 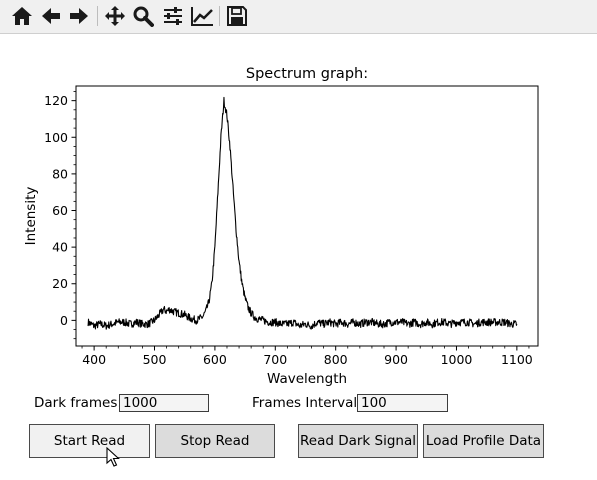 What do you see at coordinates (483, 441) in the screenshot?
I see `load-profile-data-button: Load Profile Data` at bounding box center [483, 441].